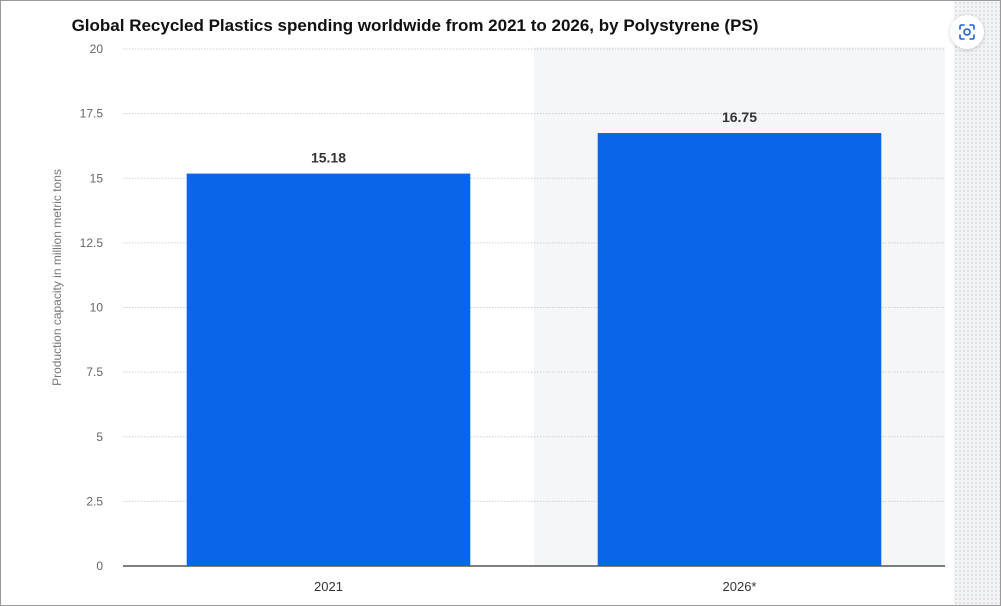 The image size is (1001, 606). What do you see at coordinates (739, 117) in the screenshot?
I see `data-label: 16.75` at bounding box center [739, 117].